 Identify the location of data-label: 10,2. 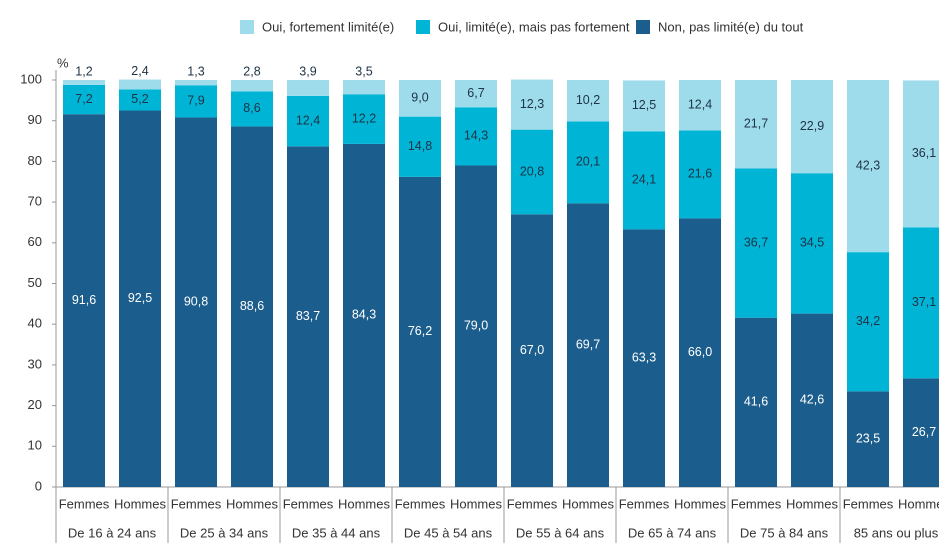
(588, 100).